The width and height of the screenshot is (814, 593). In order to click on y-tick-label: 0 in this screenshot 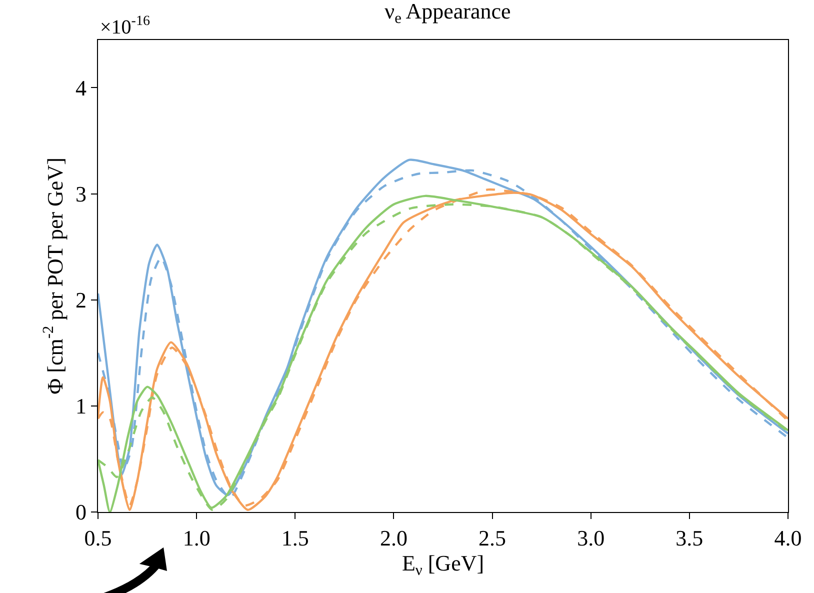, I will do `click(81, 512)`.